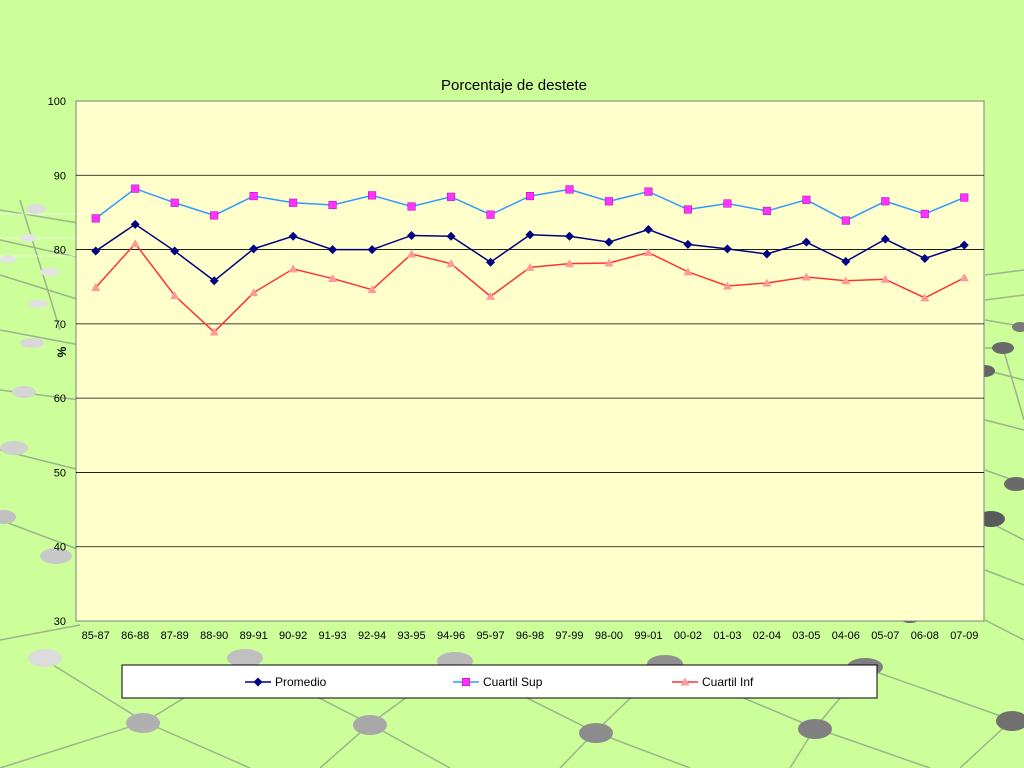 The width and height of the screenshot is (1024, 768). I want to click on legend-item: Promedio, so click(286, 682).